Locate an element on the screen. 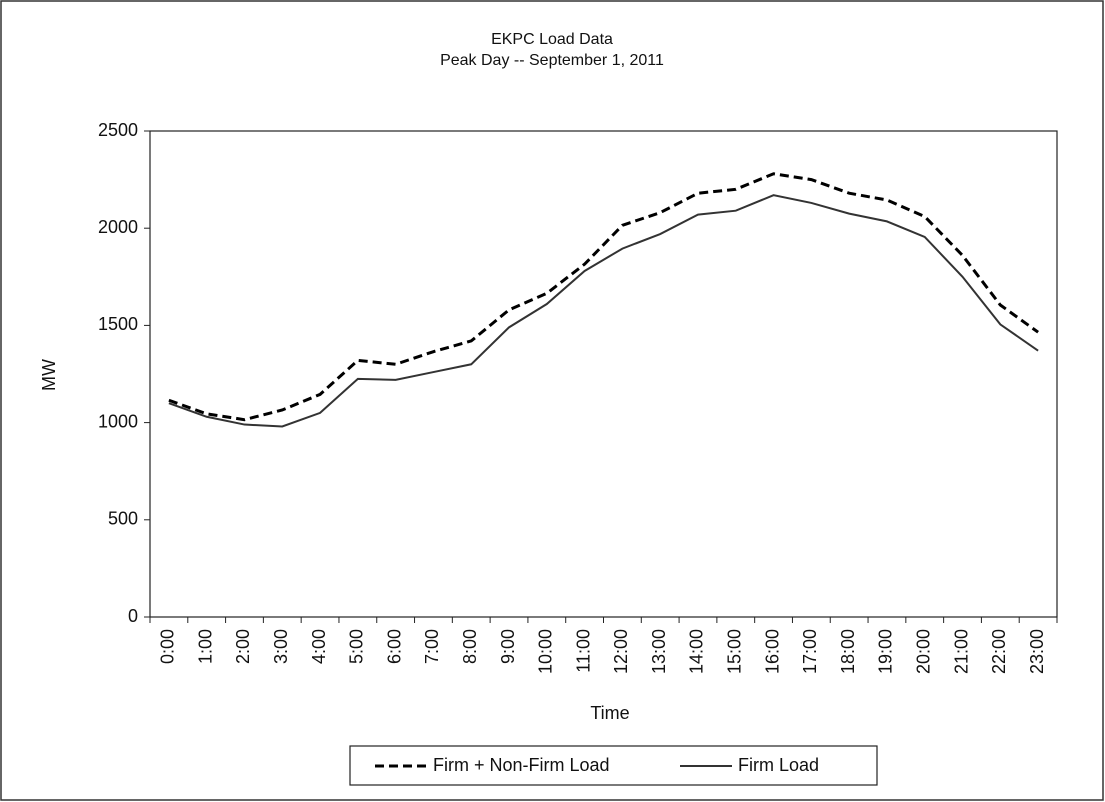  x-tick-label: 21:00 is located at coordinates (961, 651).